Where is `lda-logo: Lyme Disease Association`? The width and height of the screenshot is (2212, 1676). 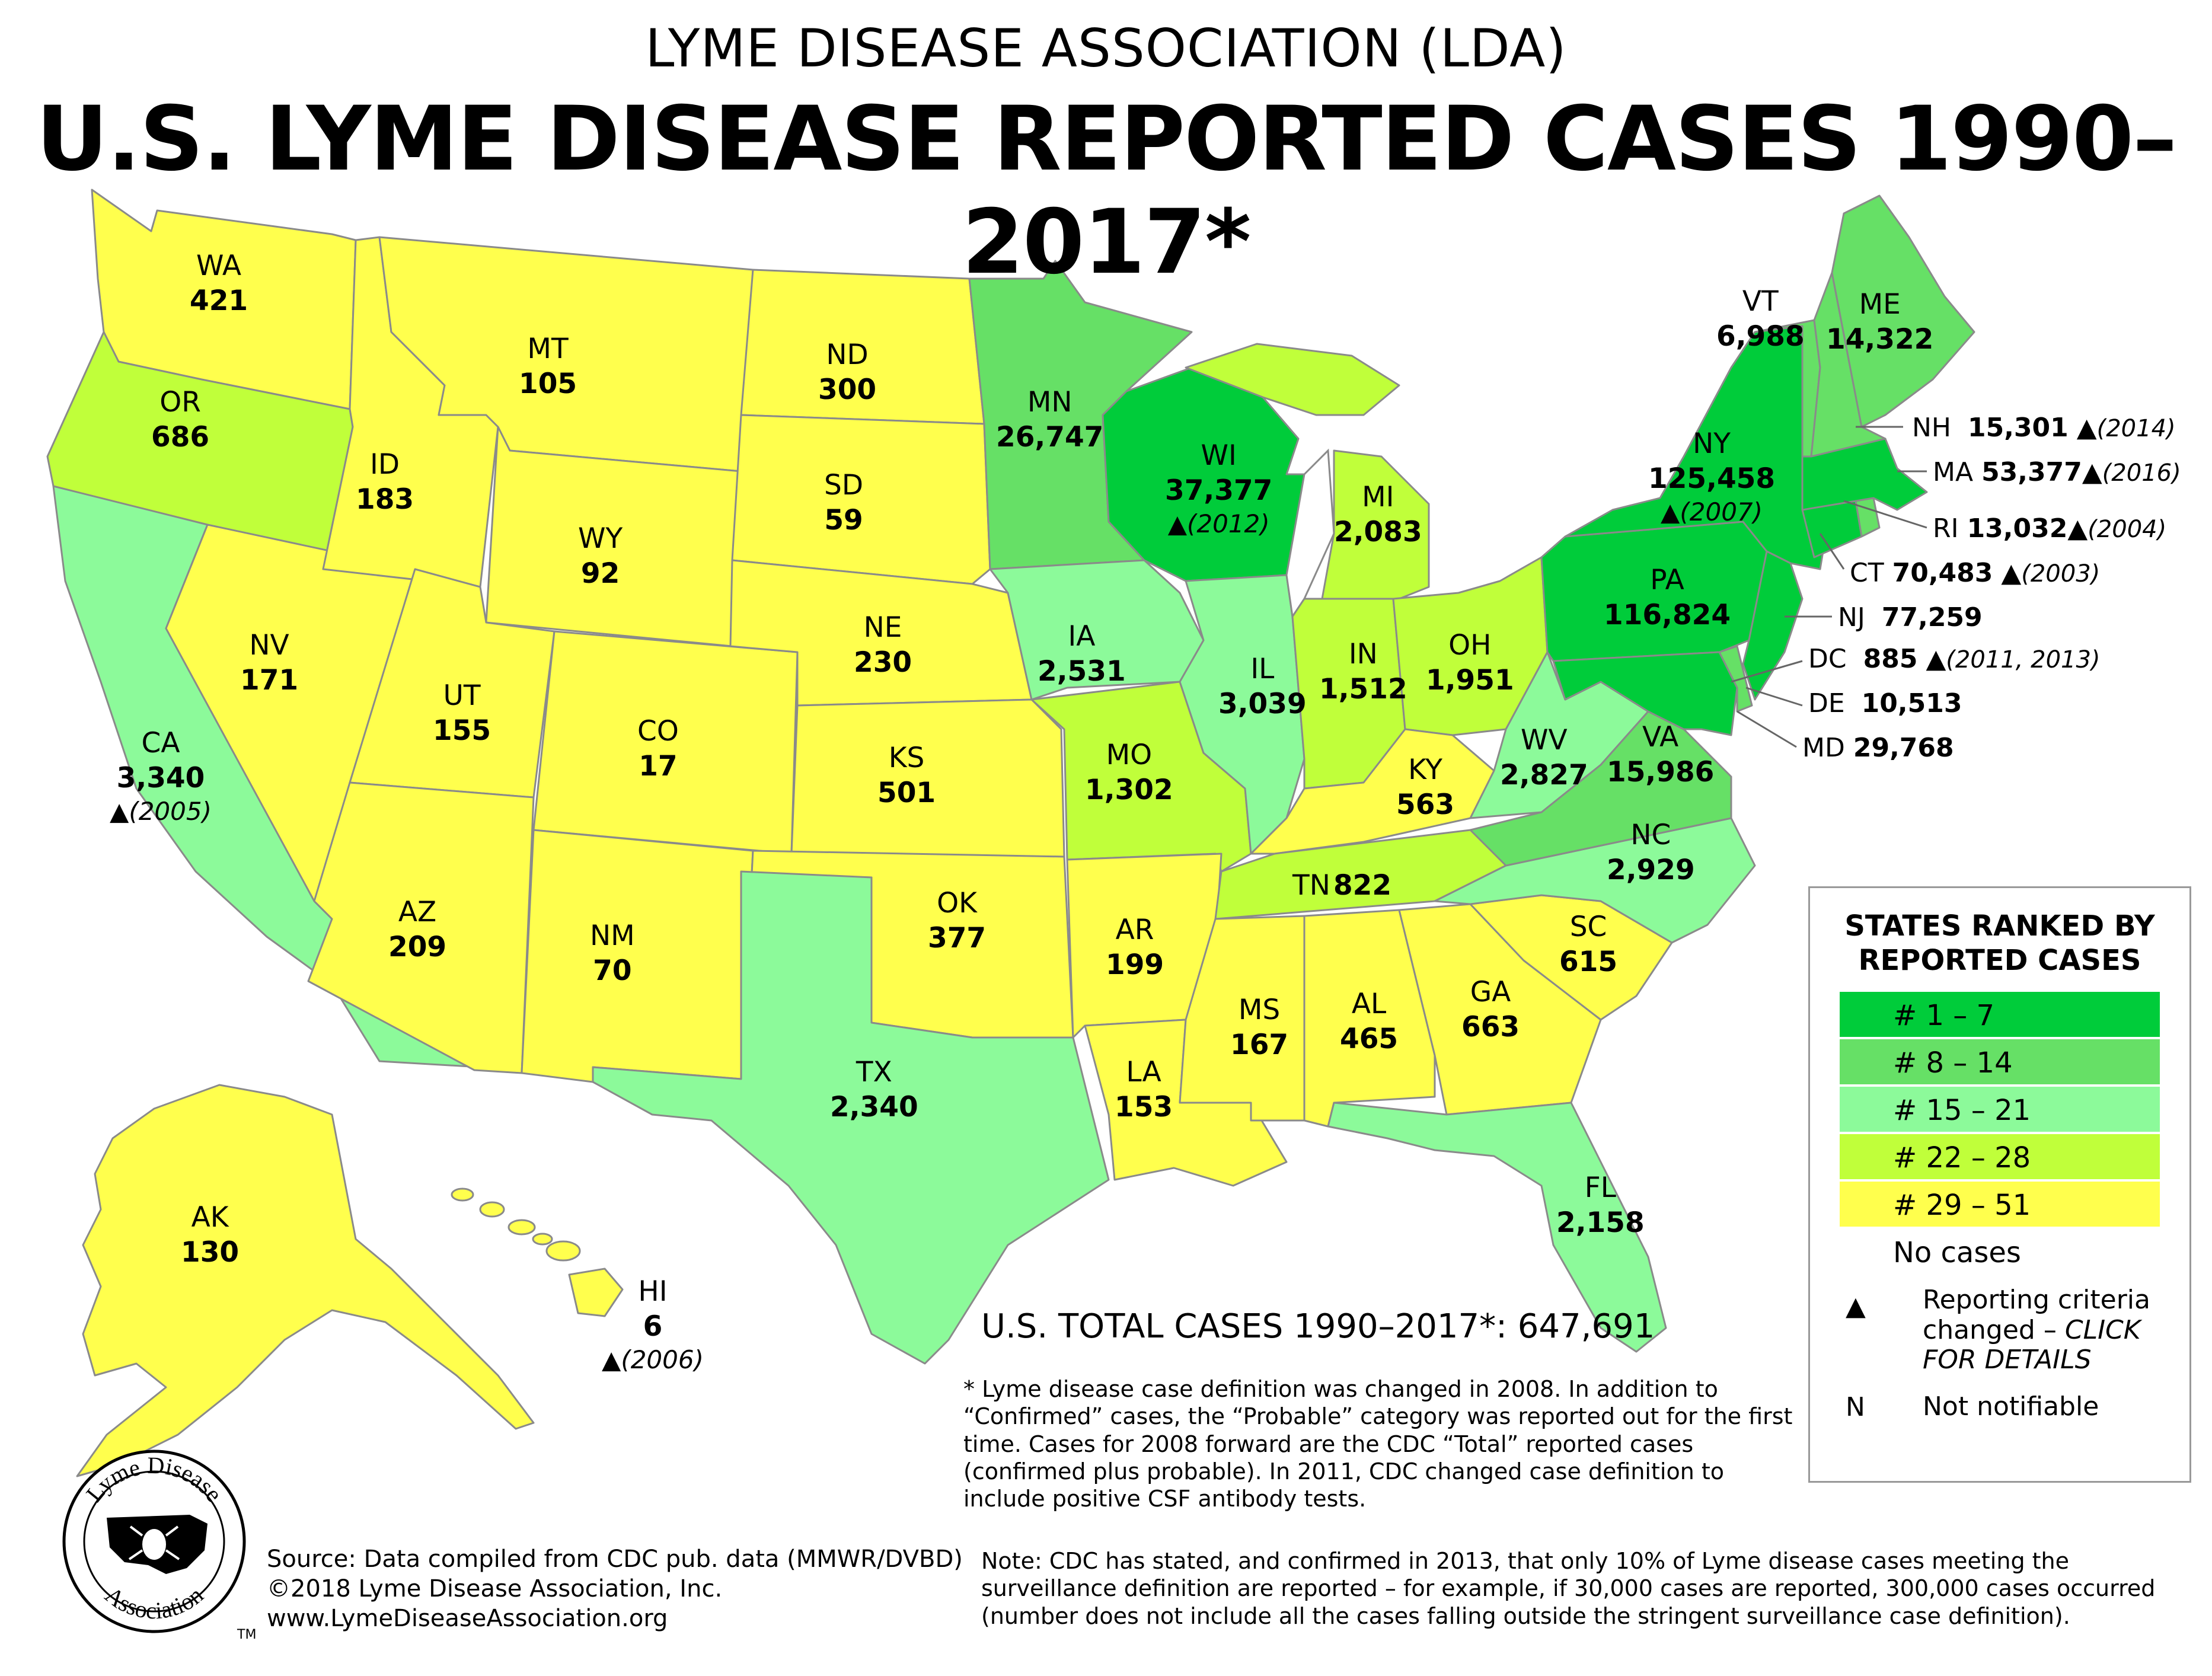 lda-logo: Lyme Disease Association is located at coordinates (154, 1542).